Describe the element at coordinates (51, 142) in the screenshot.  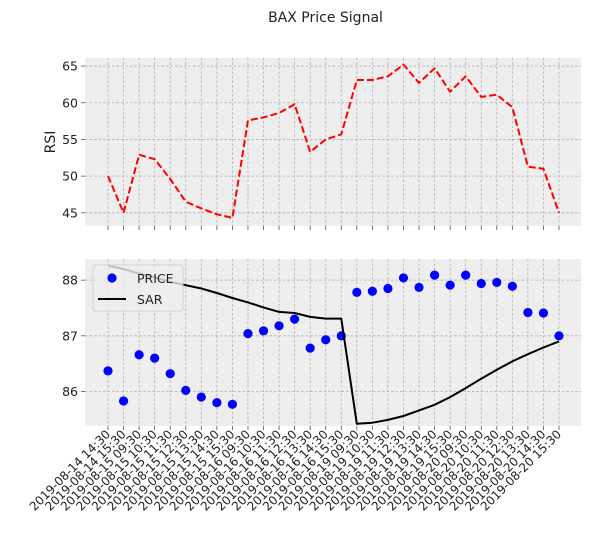
I see `rsi-ylabel: RSI` at that location.